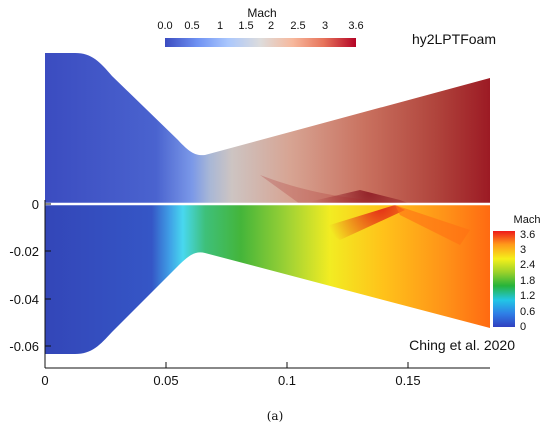 This screenshot has width=550, height=437. Describe the element at coordinates (24, 275) in the screenshot. I see `y-tick-labels: 0 -0.02 -0.04 -0.06` at that location.